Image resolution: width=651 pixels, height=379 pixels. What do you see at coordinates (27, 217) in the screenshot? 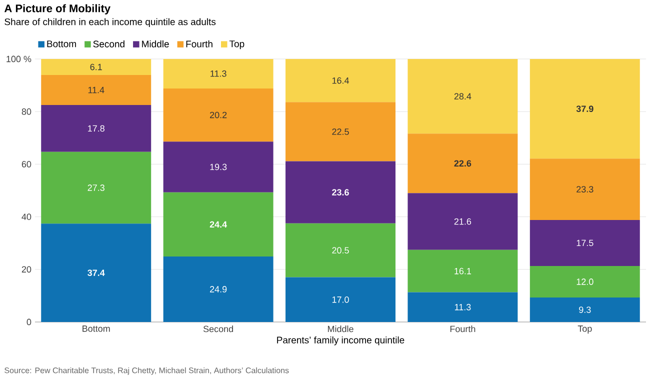
I see `y-tick-label: 40` at bounding box center [27, 217].